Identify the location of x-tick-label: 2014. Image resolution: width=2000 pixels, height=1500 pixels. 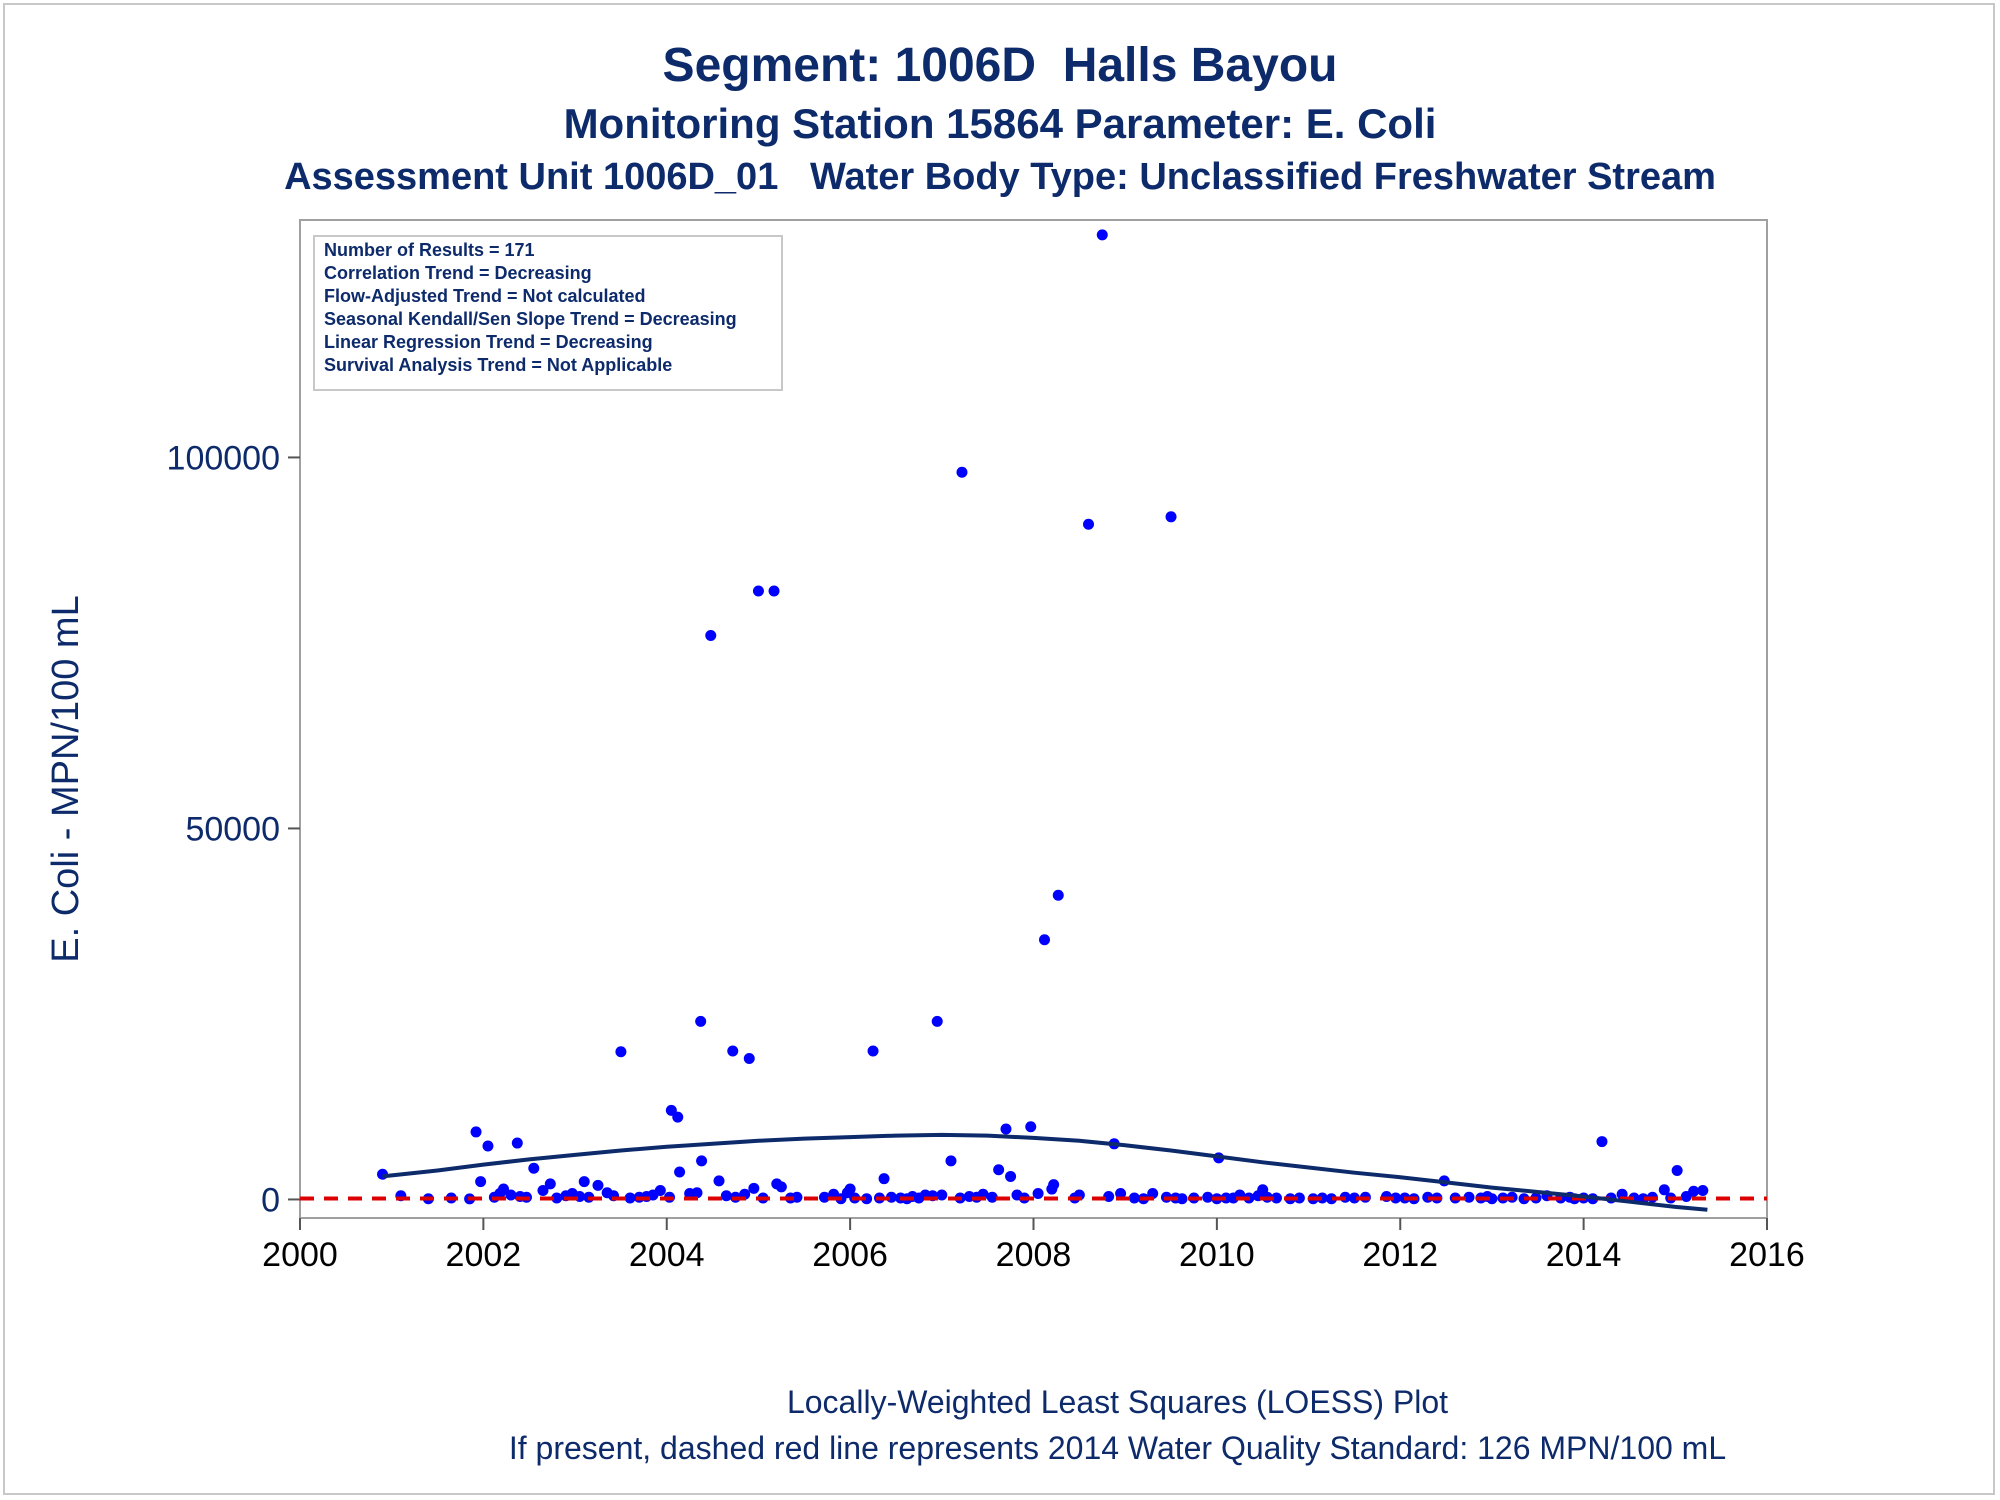
(1584, 1255).